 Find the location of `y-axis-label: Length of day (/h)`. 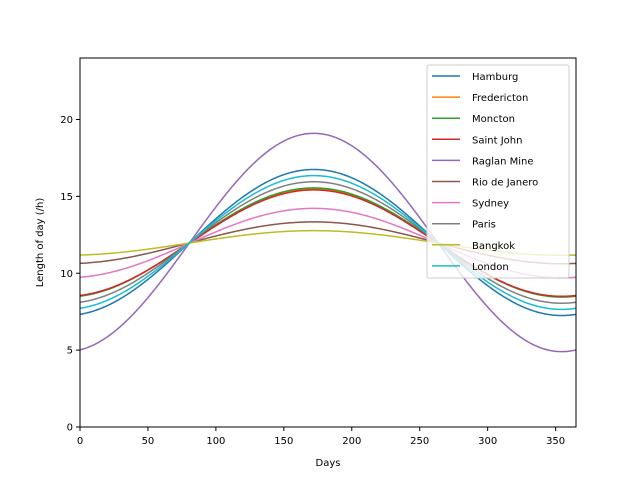

y-axis-label: Length of day (/h) is located at coordinates (40, 243).